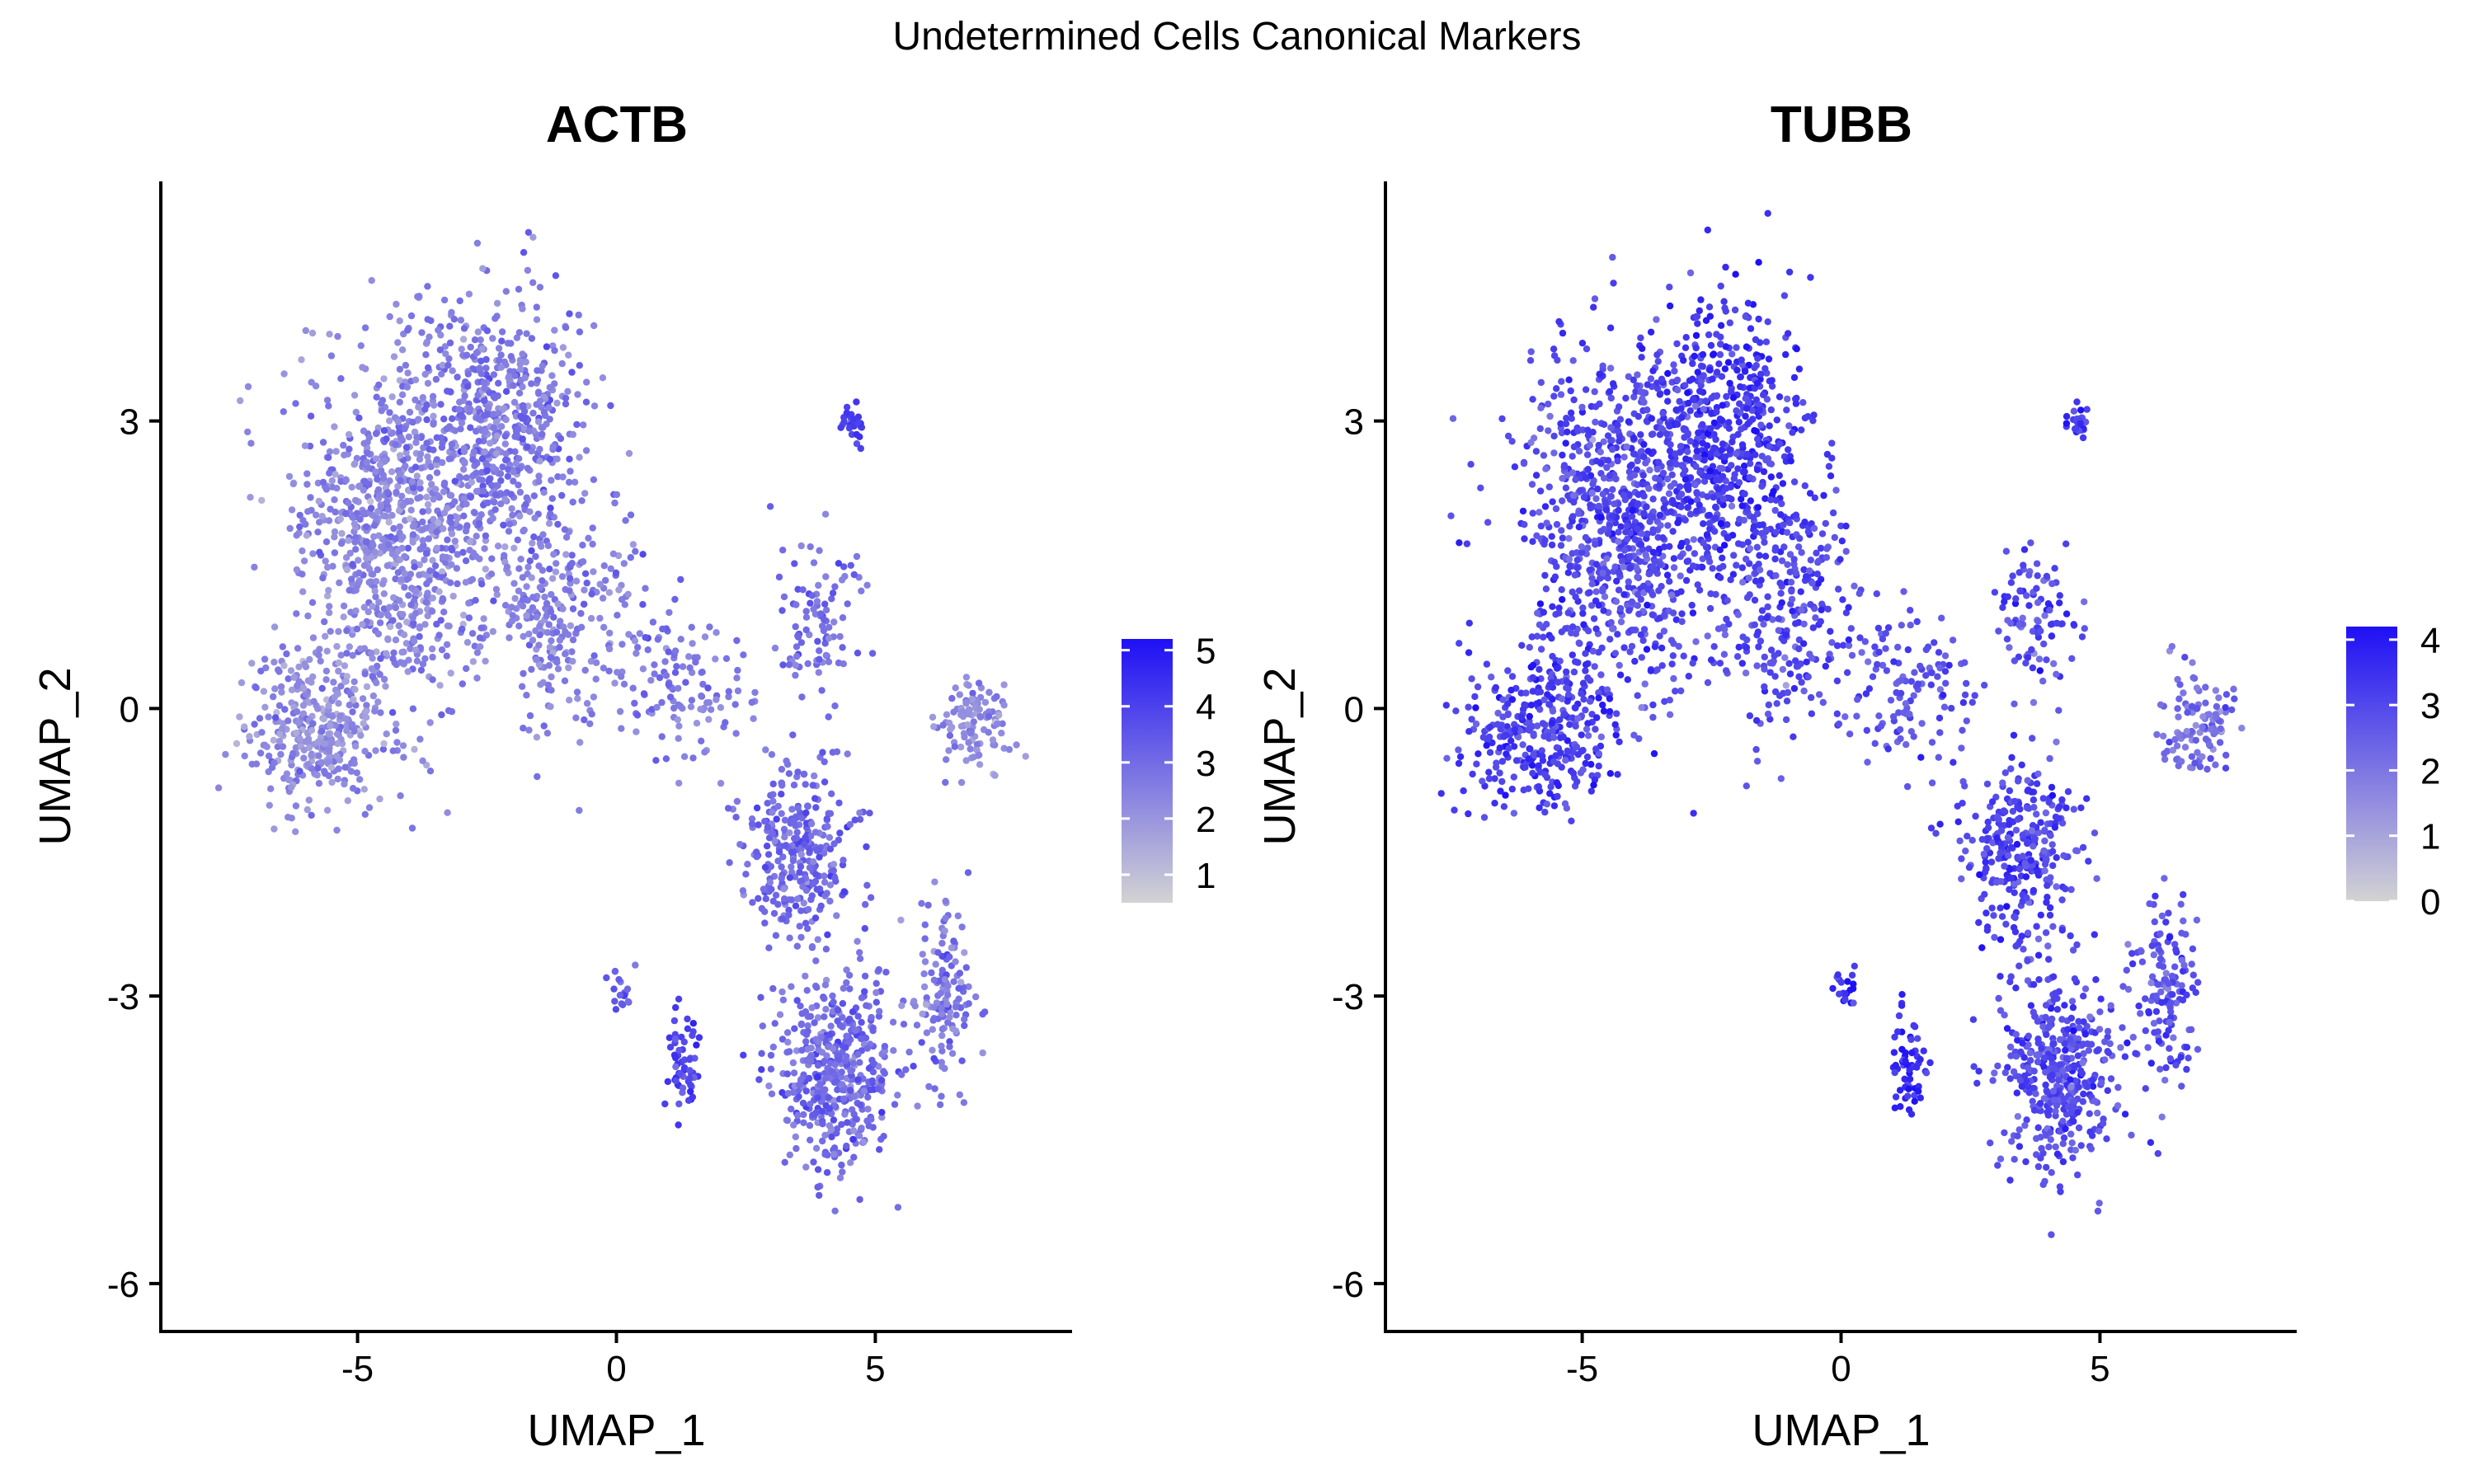  Describe the element at coordinates (129, 422) in the screenshot. I see `y-tick-label: 3` at that location.